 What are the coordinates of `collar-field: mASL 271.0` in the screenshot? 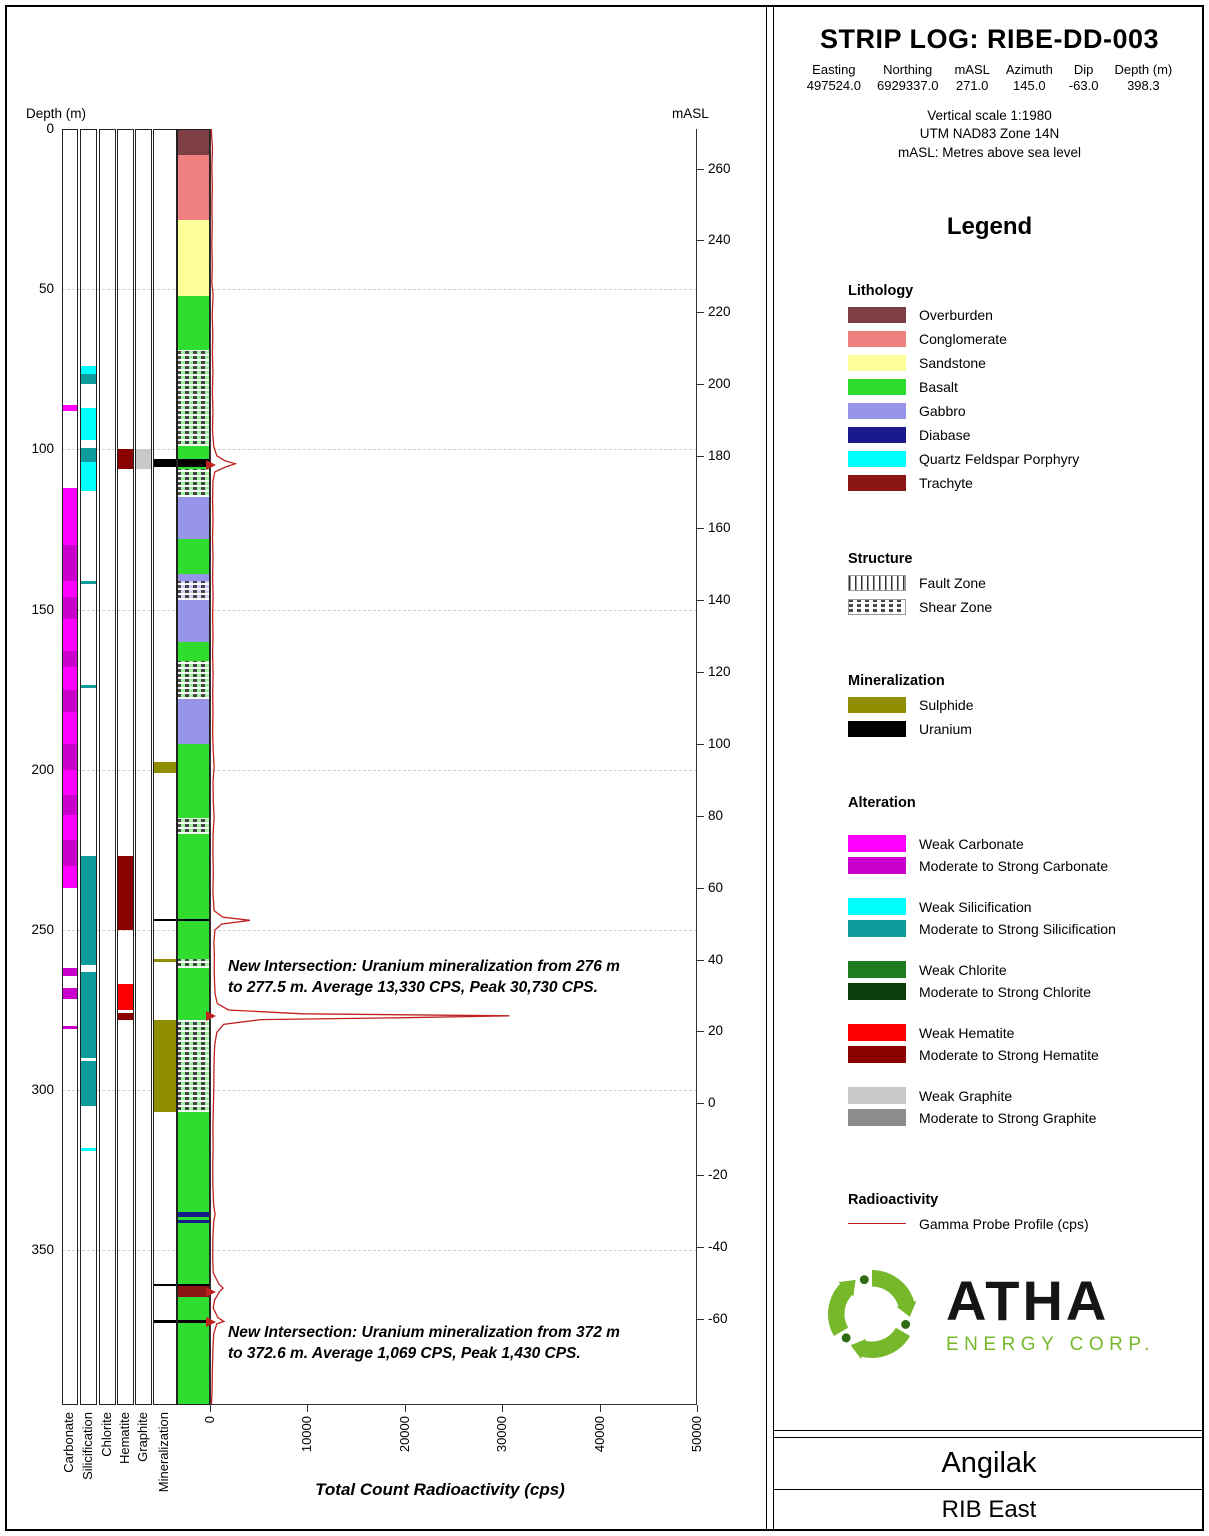 It's located at (972, 78).